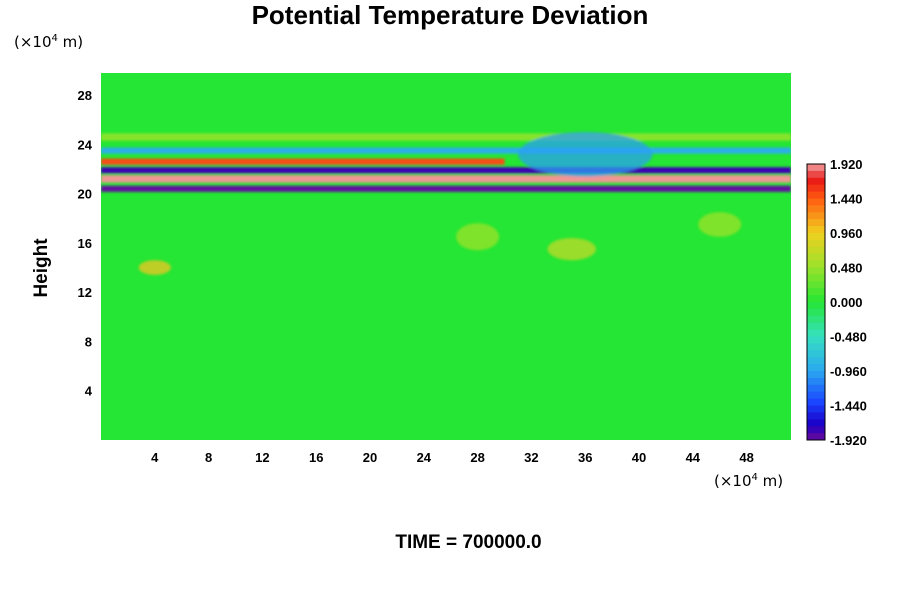  Describe the element at coordinates (848, 406) in the screenshot. I see `colorbar-tick-label: -1.440` at that location.